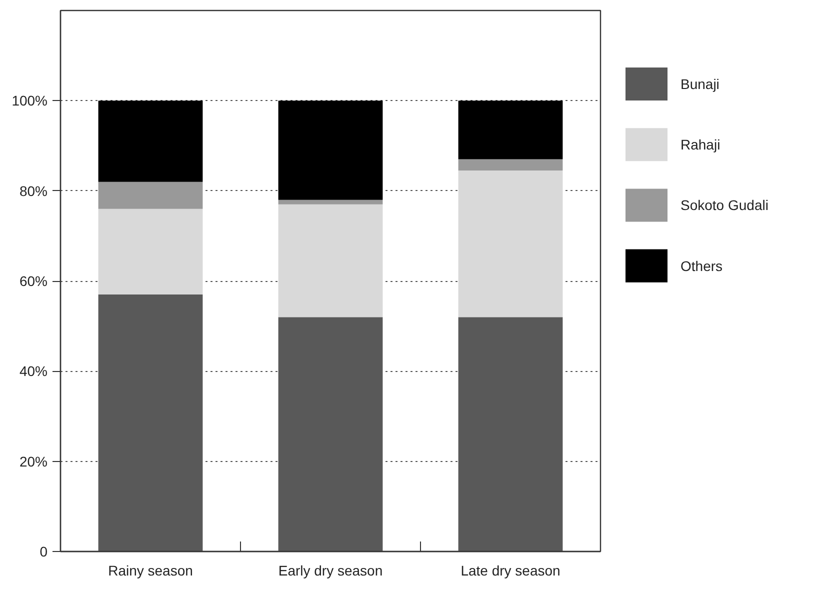 The height and width of the screenshot is (589, 830). Describe the element at coordinates (33, 371) in the screenshot. I see `y-tick-label: 40%` at that location.